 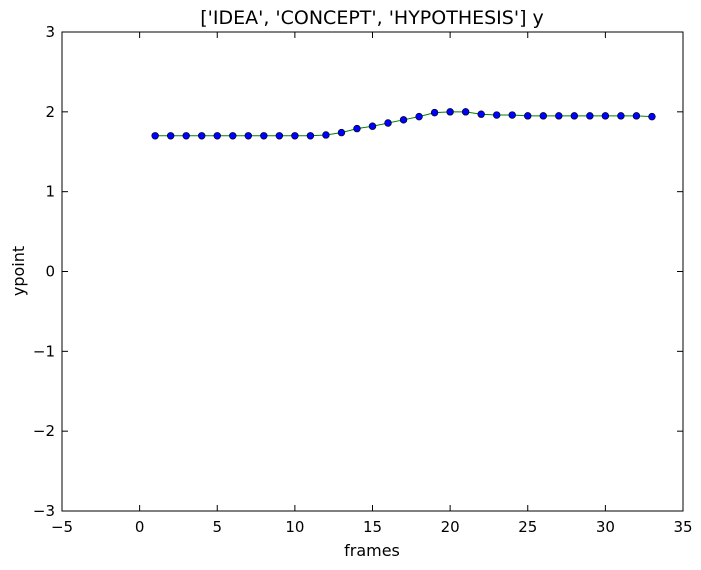 I want to click on x-tick-label: 0, so click(x=140, y=527).